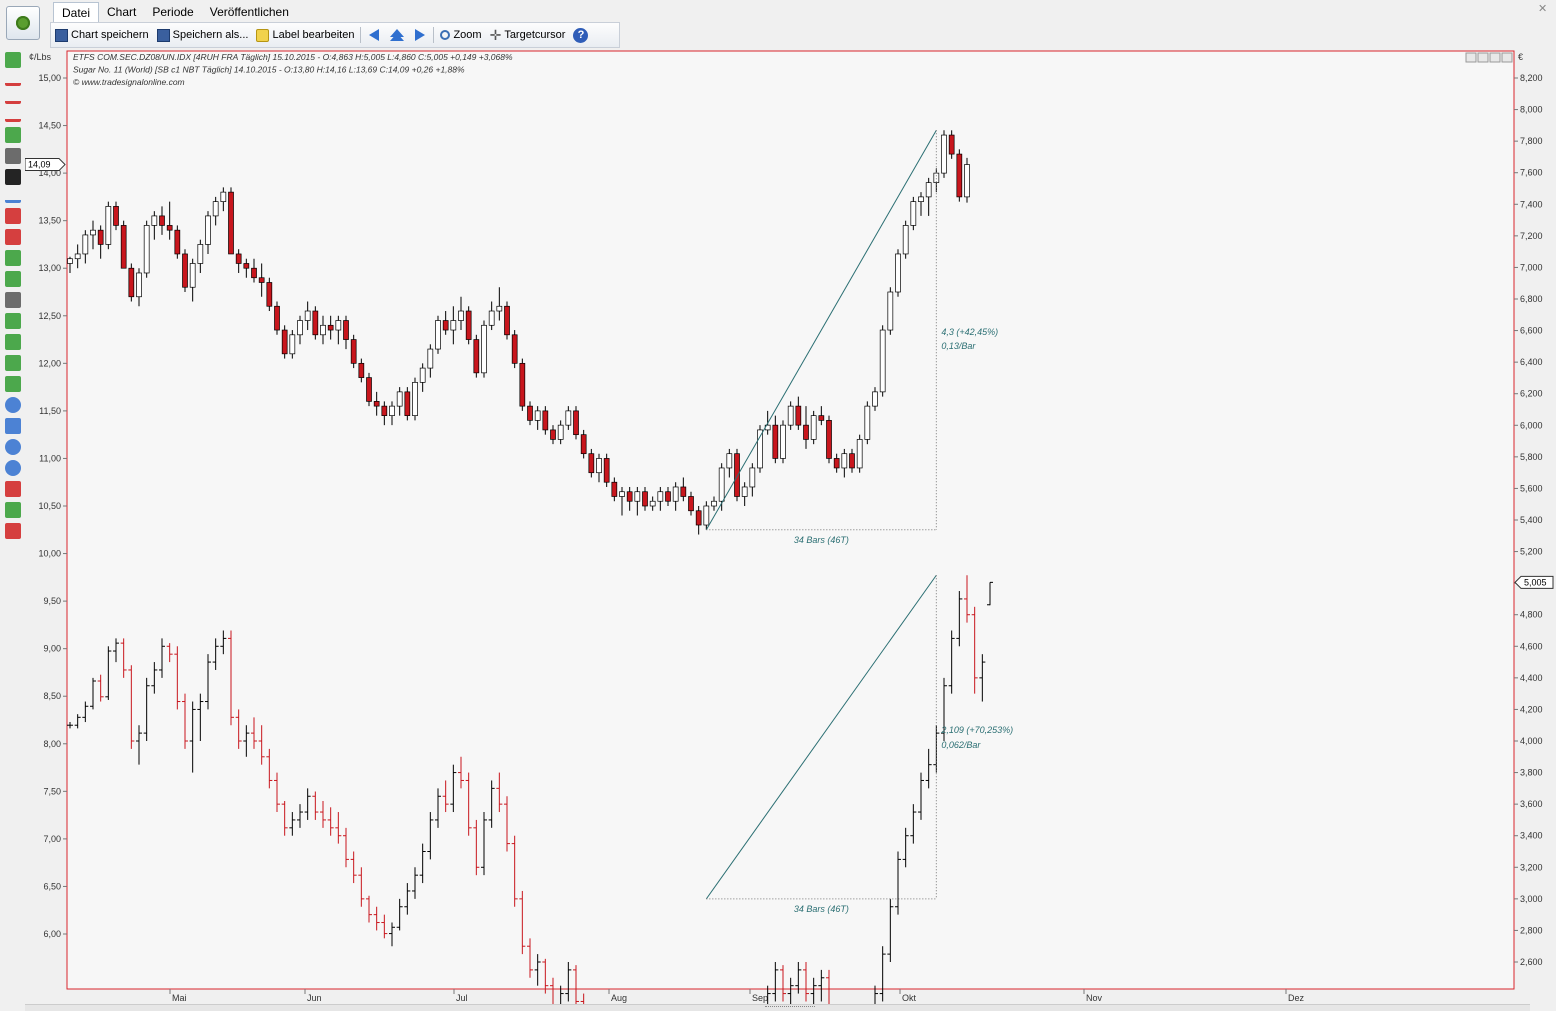 The height and width of the screenshot is (1011, 1556). What do you see at coordinates (13, 97) in the screenshot?
I see `parallel-lines-icon` at bounding box center [13, 97].